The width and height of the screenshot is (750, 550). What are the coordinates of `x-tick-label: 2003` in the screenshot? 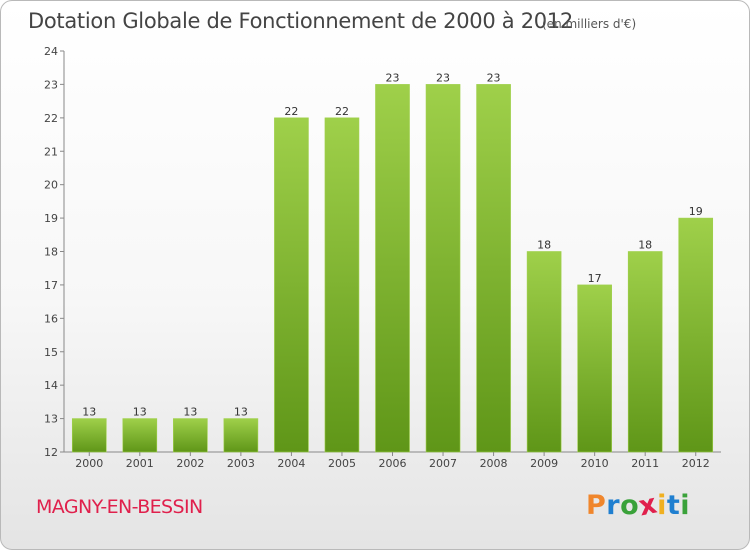 It's located at (241, 463).